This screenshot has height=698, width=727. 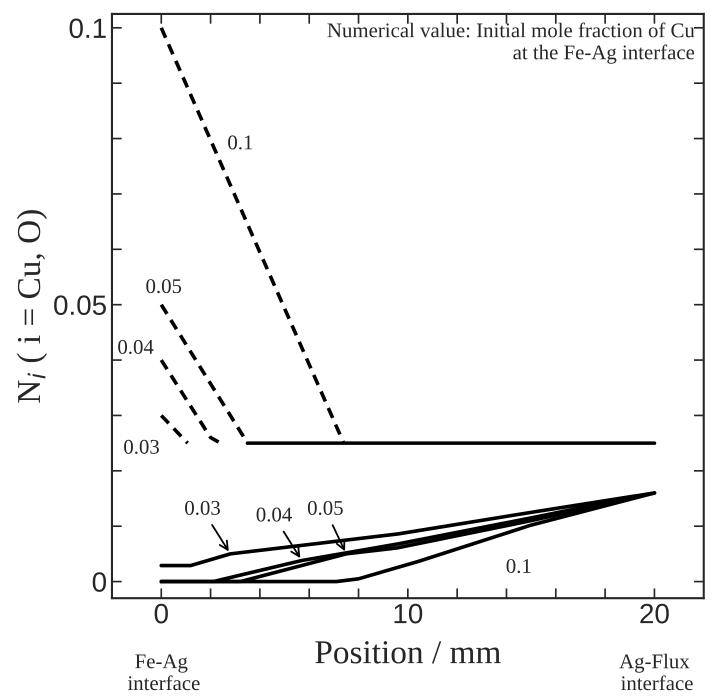 I want to click on text: Fe-Ag interface, so click(x=164, y=672).